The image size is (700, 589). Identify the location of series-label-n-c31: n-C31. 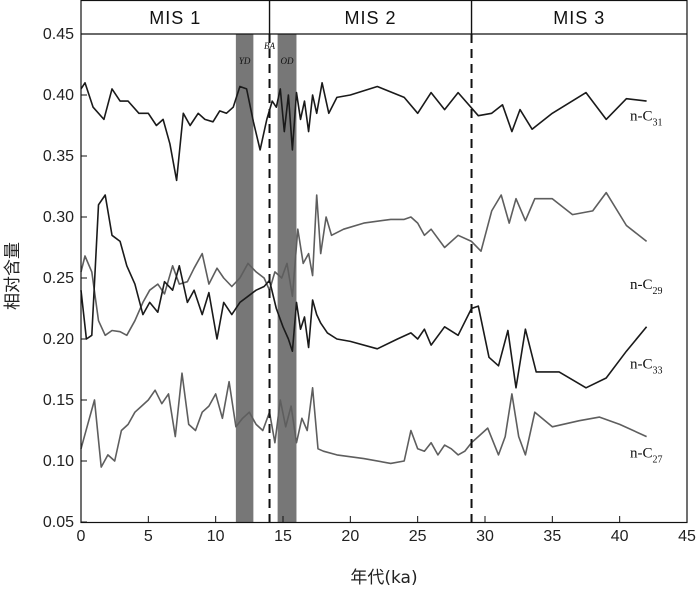
(646, 119).